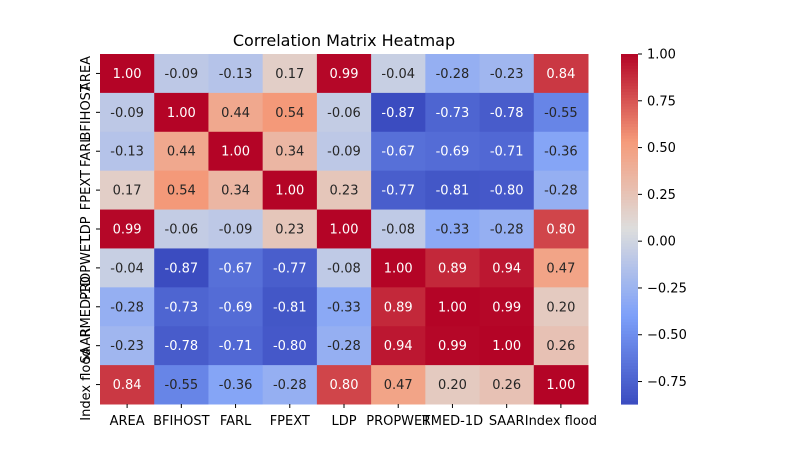 The width and height of the screenshot is (792, 454). I want to click on heatmap-cell-label-0-2: -0.13, so click(236, 74).